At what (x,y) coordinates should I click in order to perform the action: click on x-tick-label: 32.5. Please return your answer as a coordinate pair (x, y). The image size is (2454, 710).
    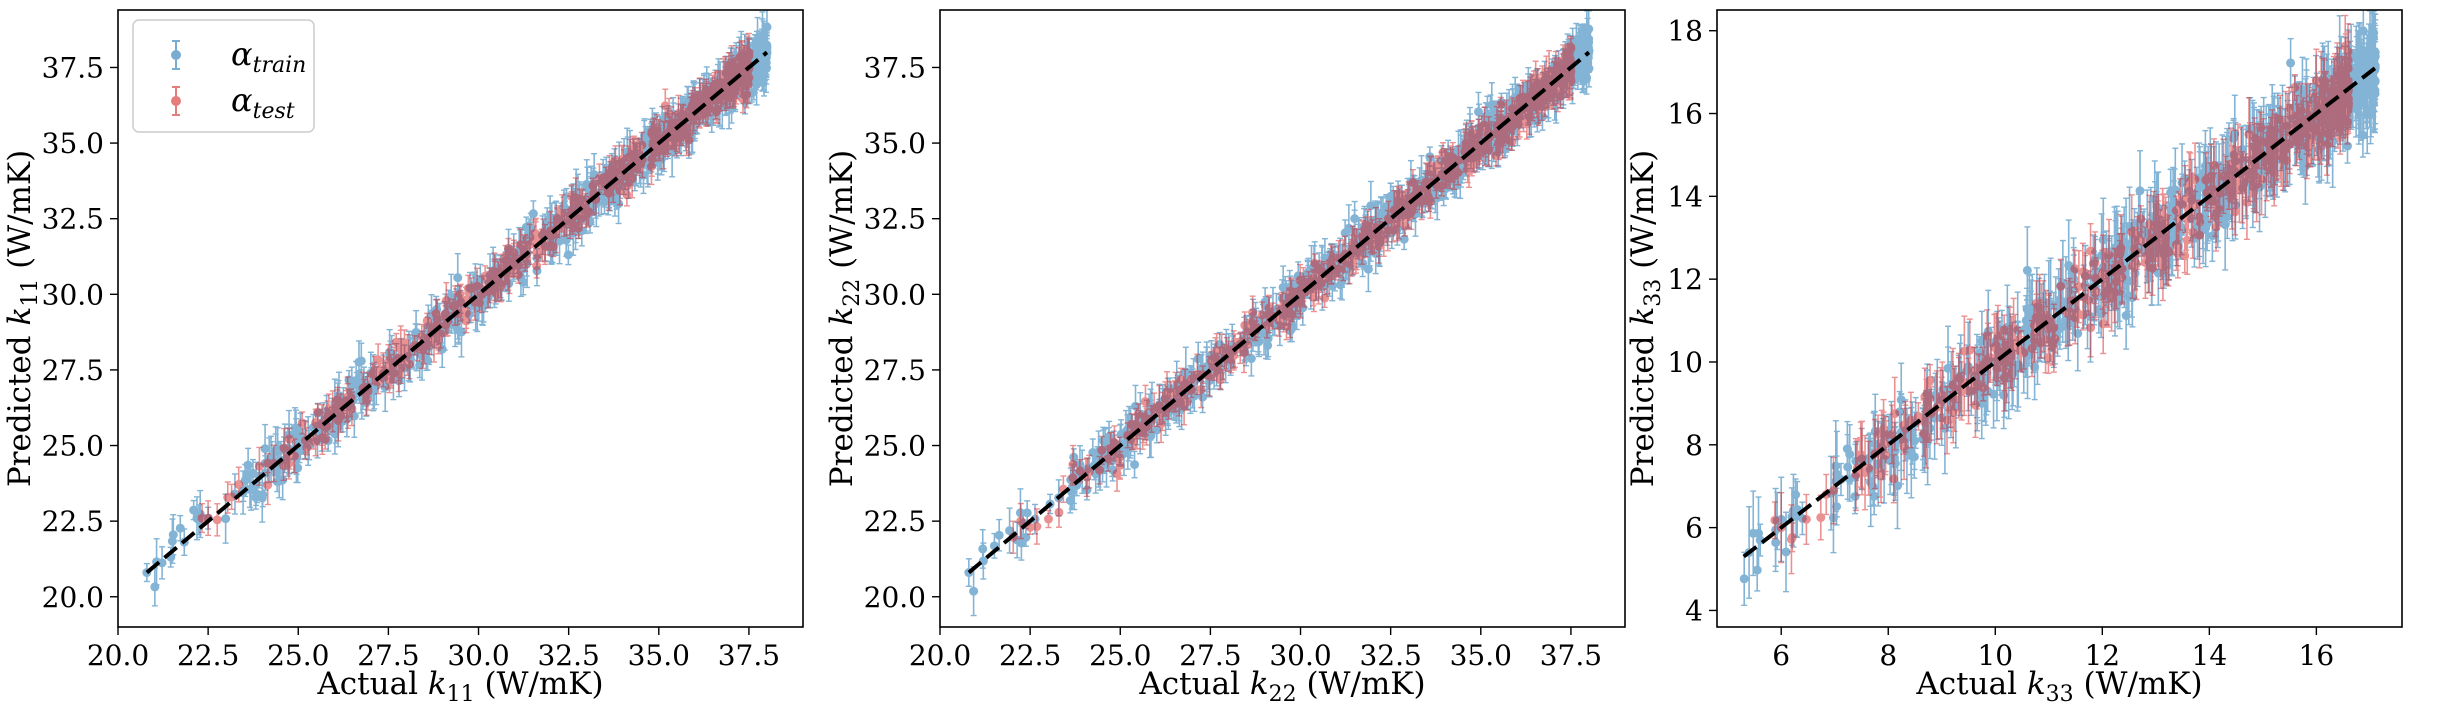
    Looking at the image, I should click on (568, 655).